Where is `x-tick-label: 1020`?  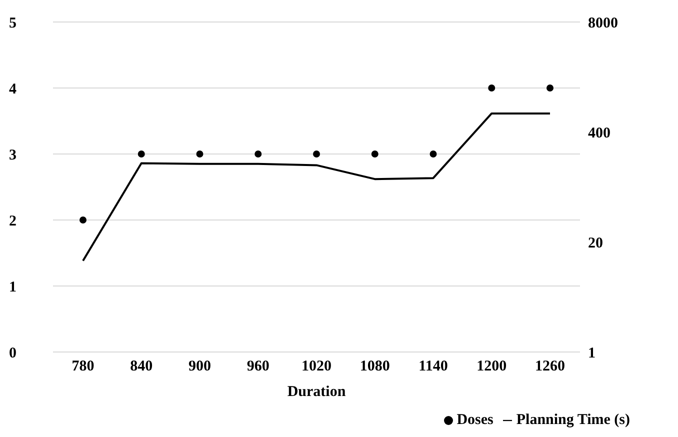
x-tick-label: 1020 is located at coordinates (317, 366).